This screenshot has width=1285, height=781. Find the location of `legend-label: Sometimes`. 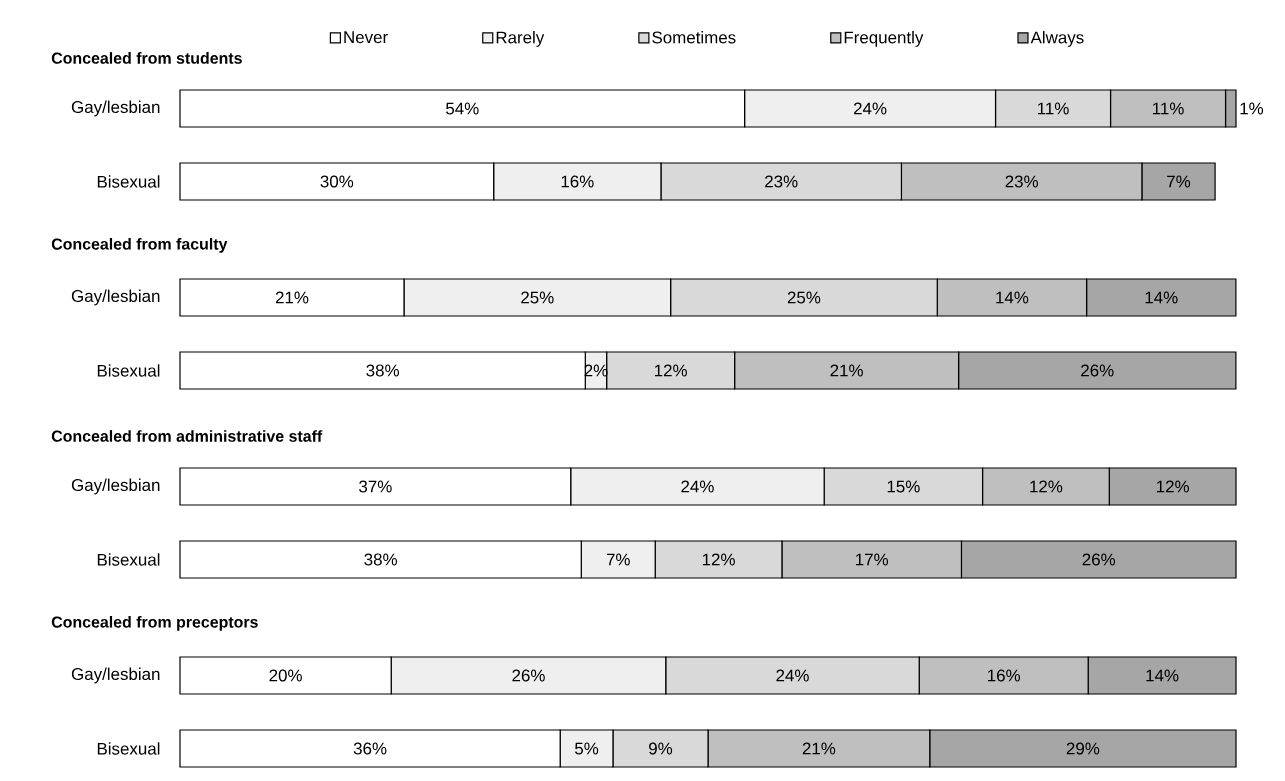

legend-label: Sometimes is located at coordinates (694, 37).